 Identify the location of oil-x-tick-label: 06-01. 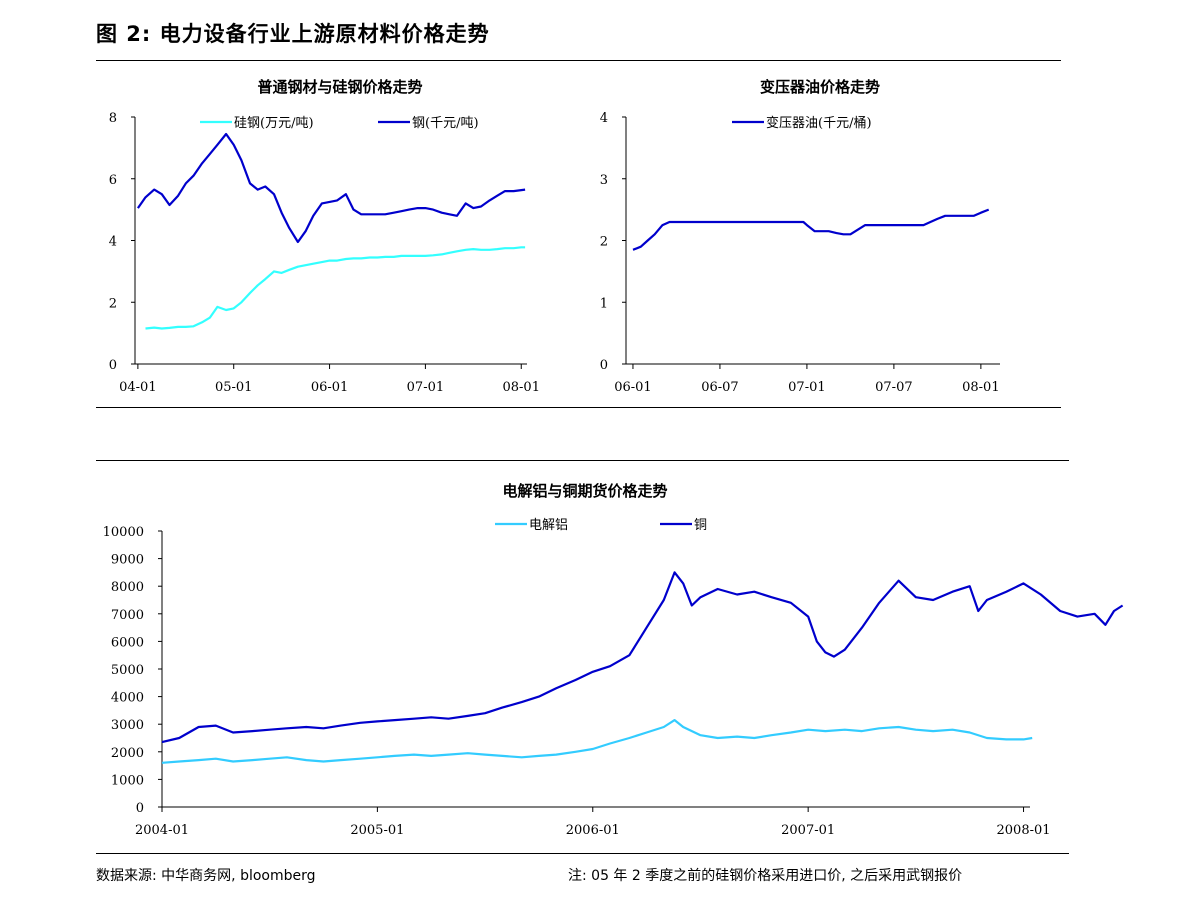
(632, 387).